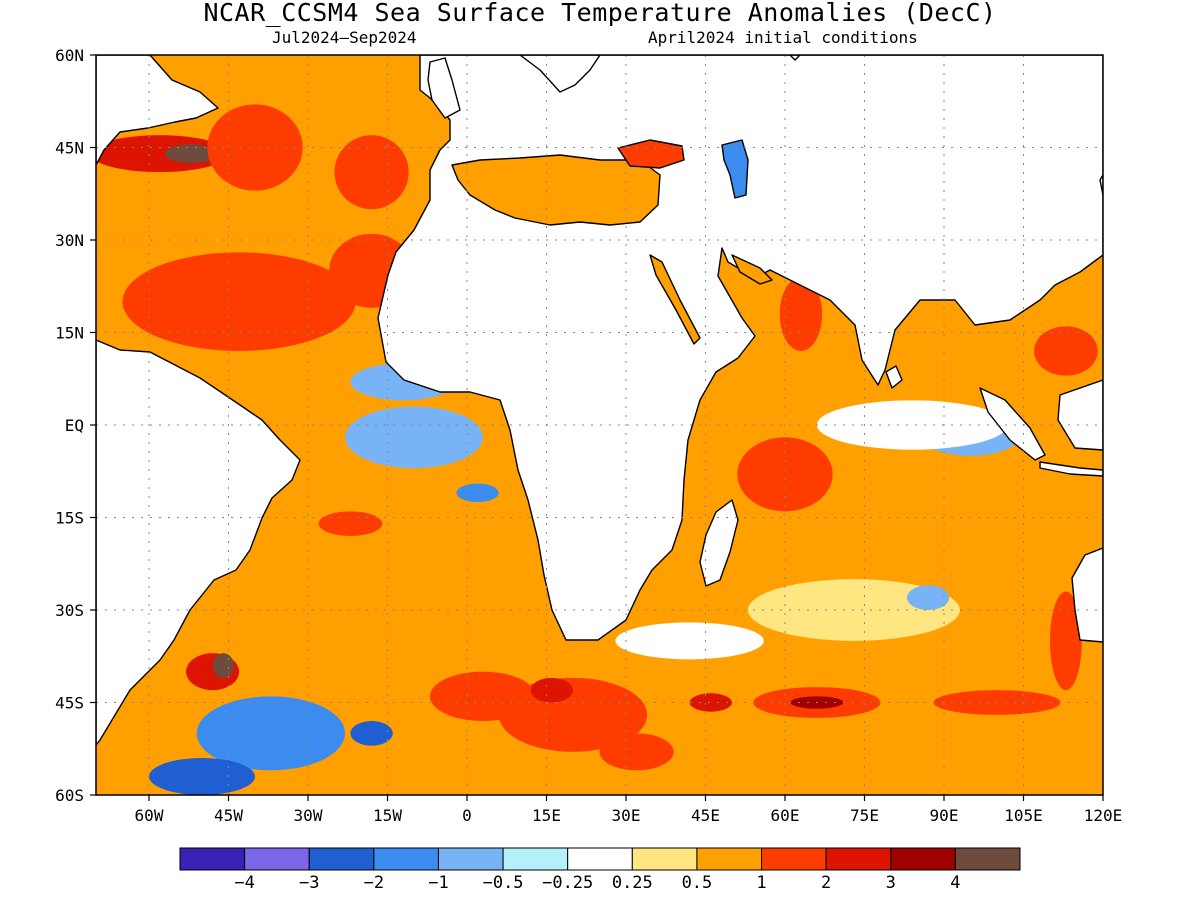  What do you see at coordinates (1012, 424) in the screenshot?
I see `sumatra-land` at bounding box center [1012, 424].